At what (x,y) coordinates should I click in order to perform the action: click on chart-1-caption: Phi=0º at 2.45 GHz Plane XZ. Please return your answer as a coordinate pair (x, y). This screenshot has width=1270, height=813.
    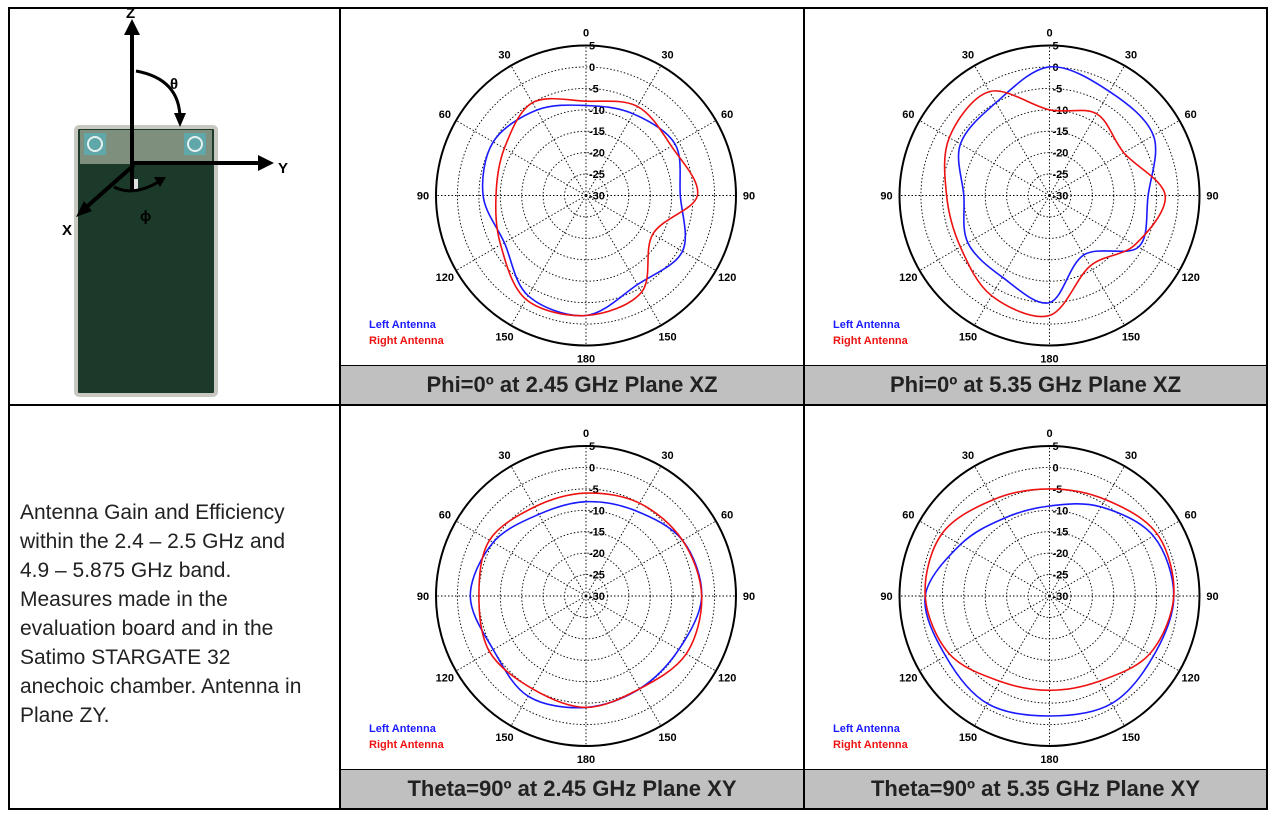
    Looking at the image, I should click on (572, 384).